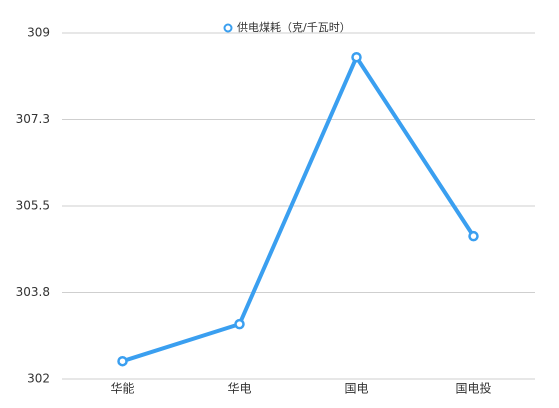 The height and width of the screenshot is (408, 559). What do you see at coordinates (33, 119) in the screenshot?
I see `y-tick-label: 307.3` at bounding box center [33, 119].